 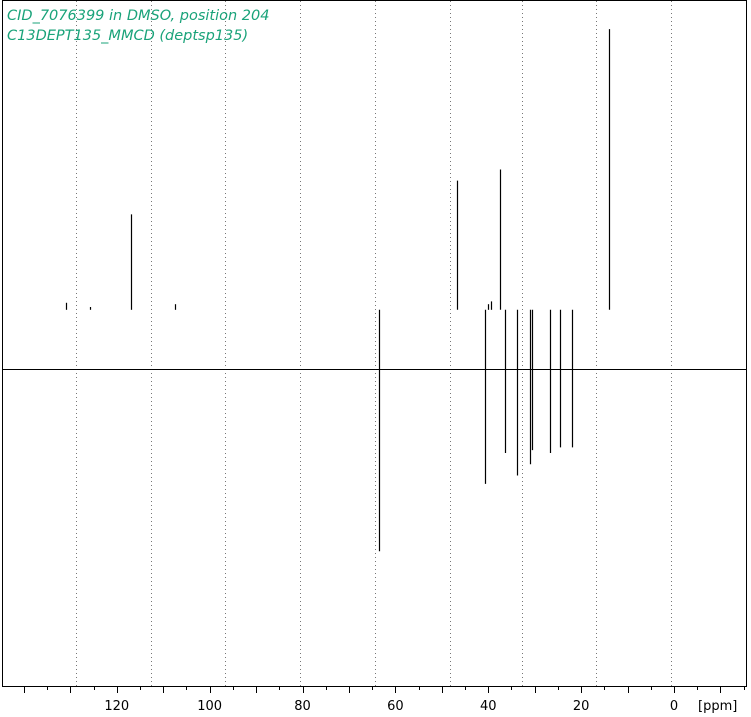 What do you see at coordinates (395, 706) in the screenshot?
I see `x-tick-label: 60` at bounding box center [395, 706].